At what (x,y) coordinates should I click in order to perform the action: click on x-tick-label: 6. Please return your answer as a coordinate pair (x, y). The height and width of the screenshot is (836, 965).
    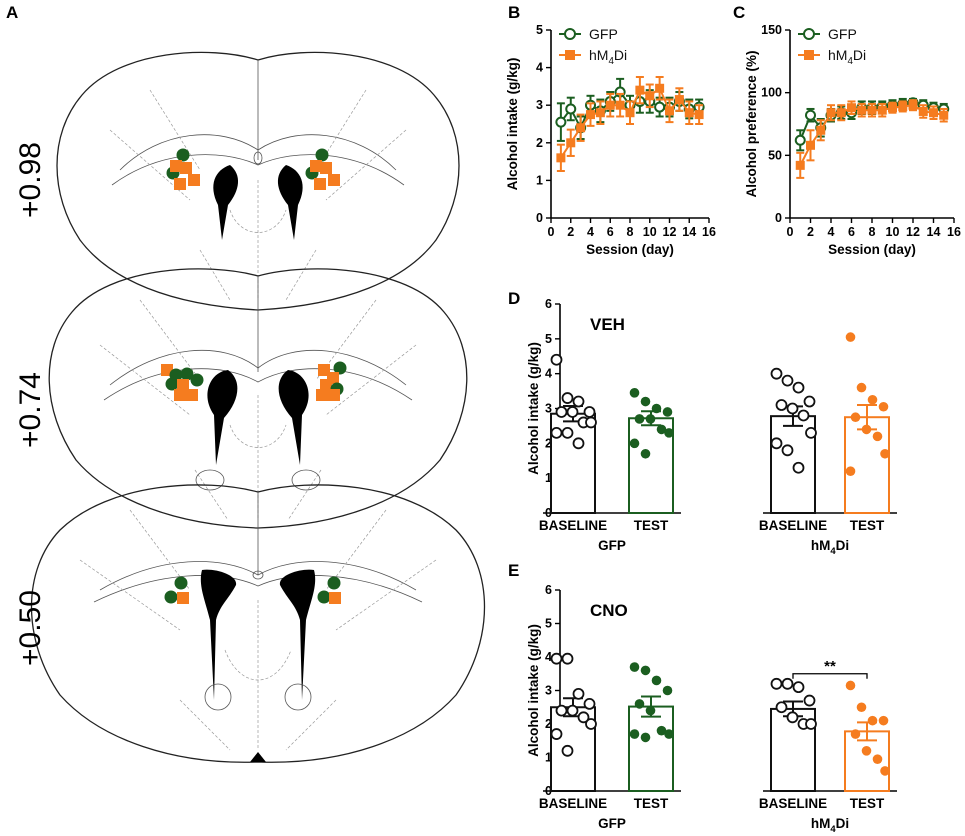
    Looking at the image, I should click on (851, 232).